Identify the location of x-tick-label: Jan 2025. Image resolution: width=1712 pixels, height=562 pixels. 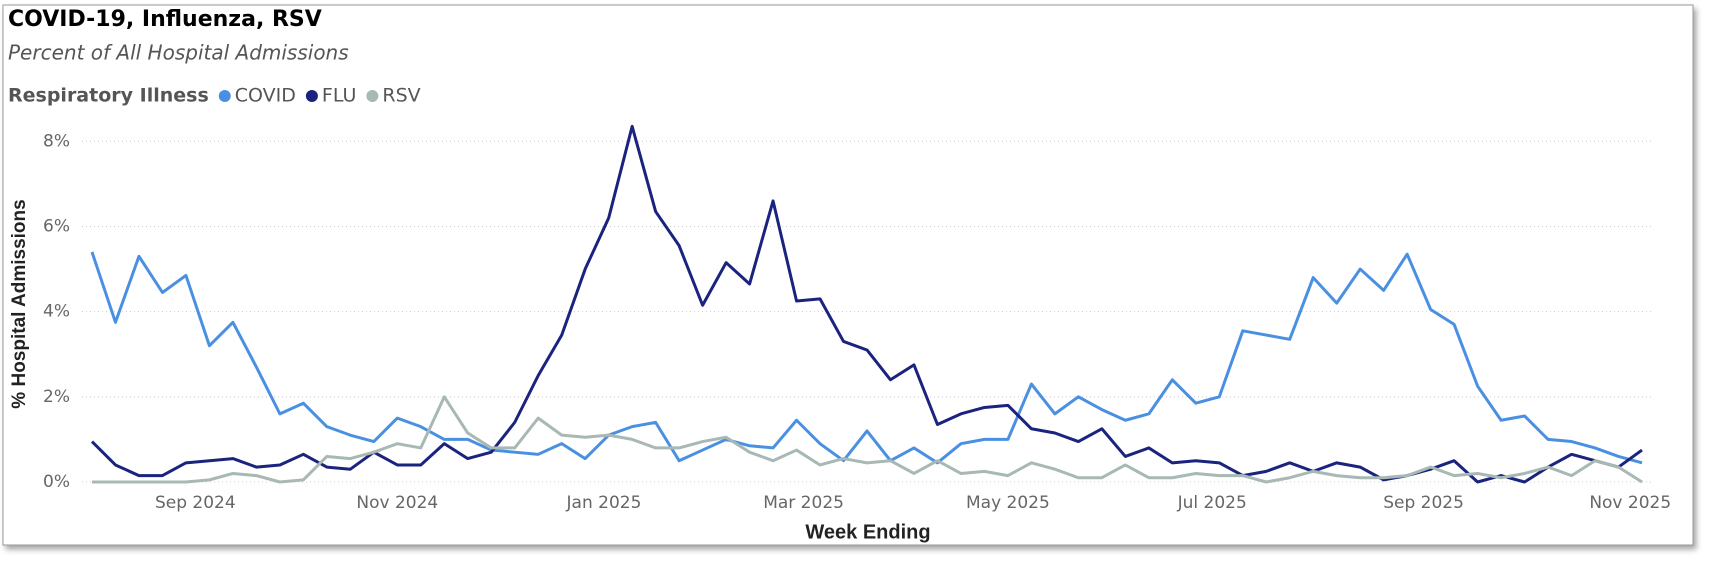
(604, 503).